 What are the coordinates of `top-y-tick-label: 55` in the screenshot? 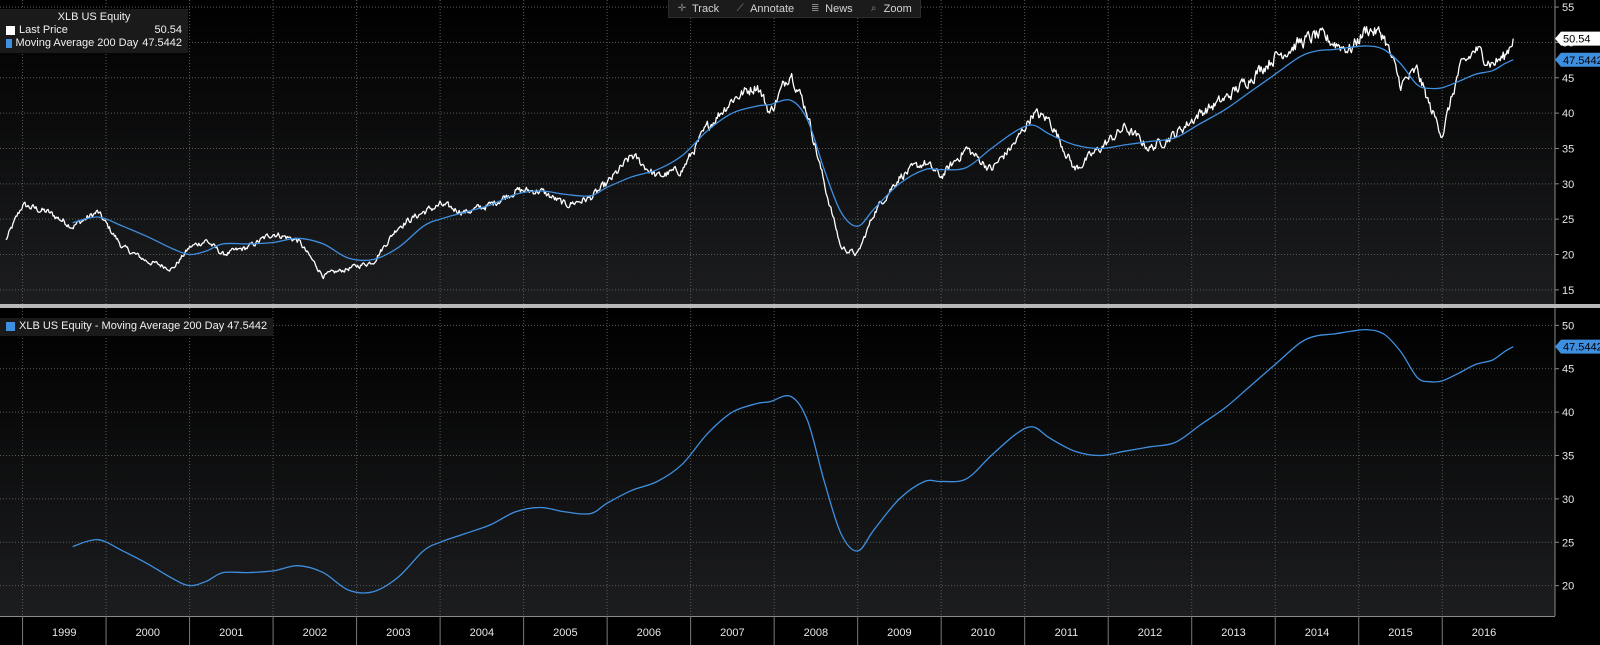 It's located at (1568, 8).